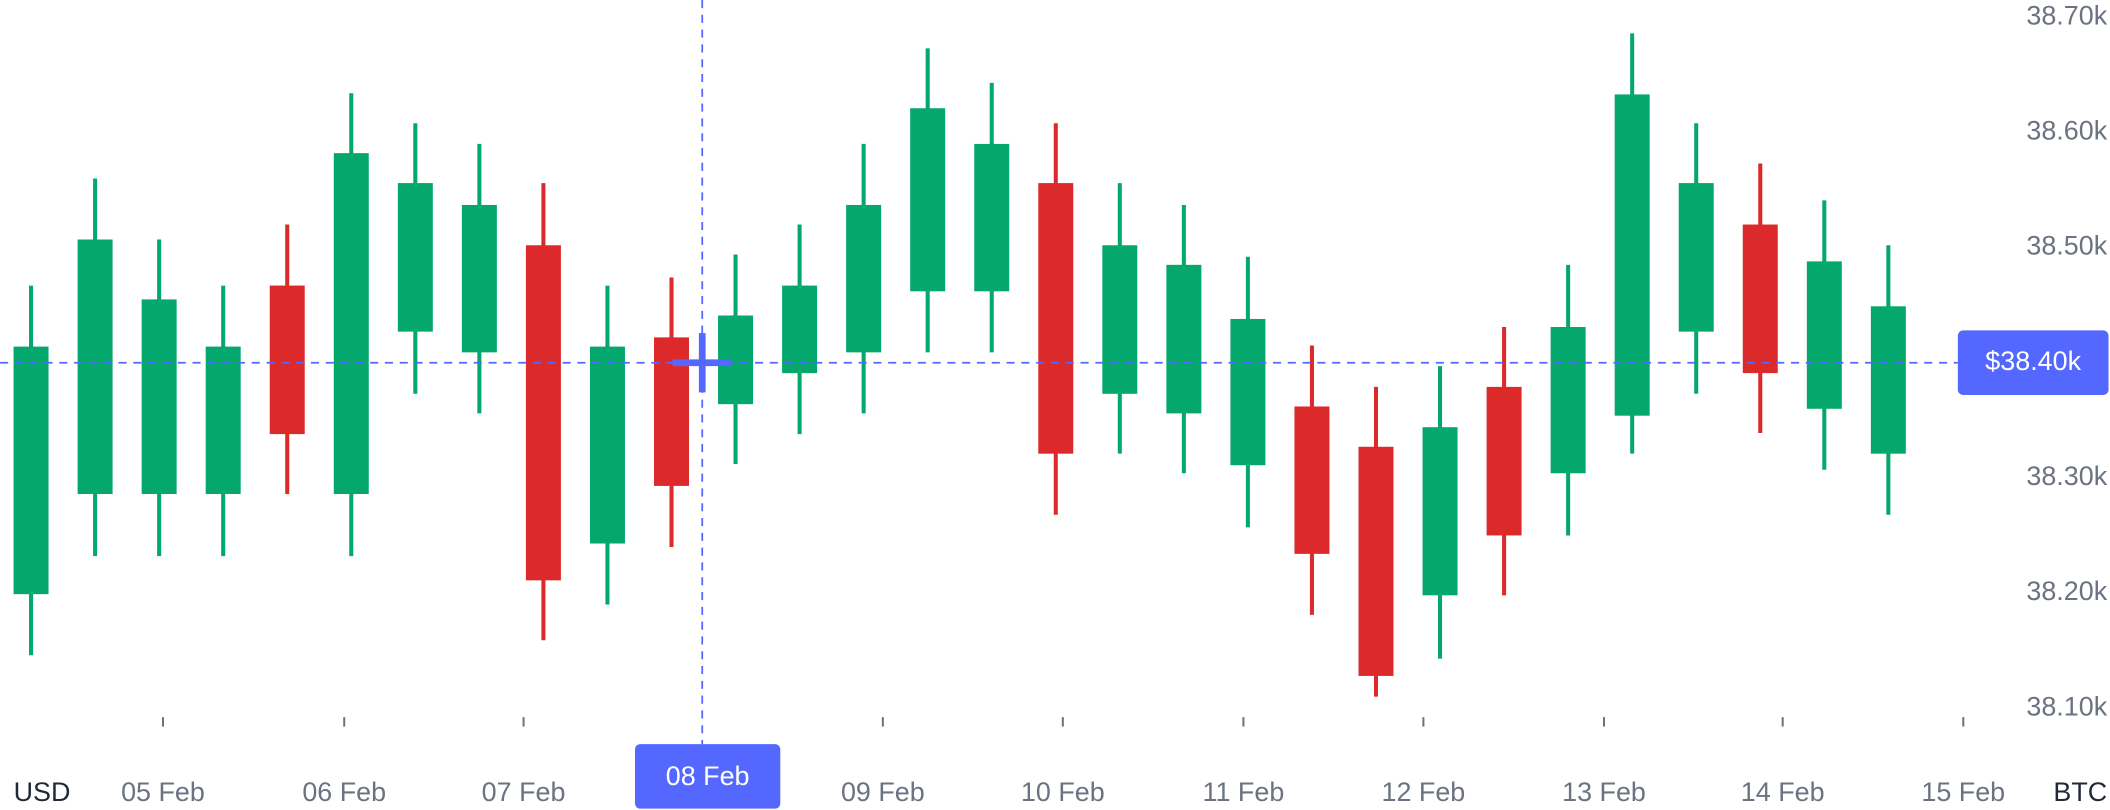 The height and width of the screenshot is (810, 2110). What do you see at coordinates (2066, 591) in the screenshot?
I see `y-tick-label: 38.20k` at bounding box center [2066, 591].